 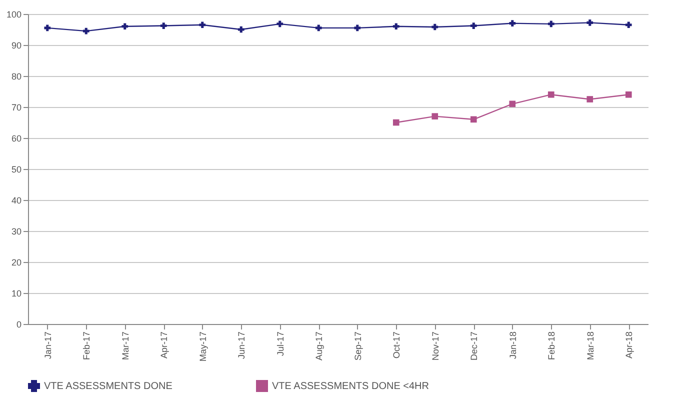 What do you see at coordinates (280, 344) in the screenshot?
I see `x-tick-label: Jul-17` at bounding box center [280, 344].